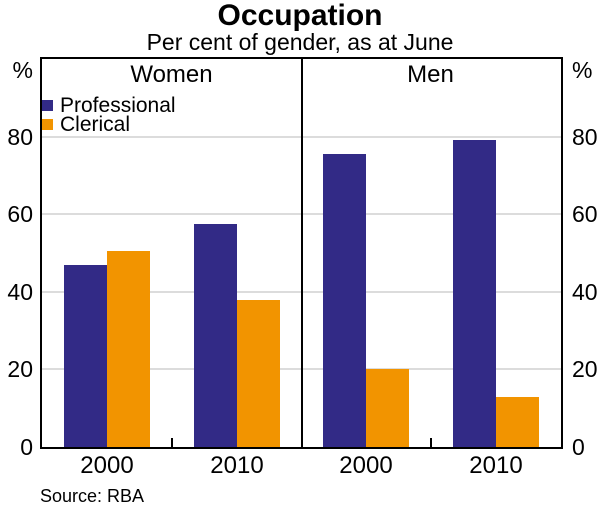 This screenshot has width=600, height=520. What do you see at coordinates (366, 465) in the screenshot?
I see `x-label-men-2000: 2000` at bounding box center [366, 465].